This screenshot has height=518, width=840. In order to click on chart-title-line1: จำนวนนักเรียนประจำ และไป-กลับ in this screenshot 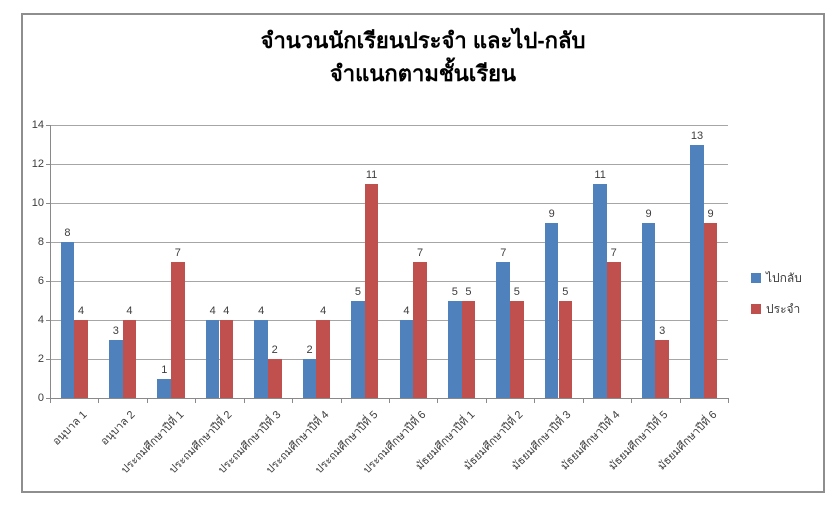, I will do `click(423, 40)`.